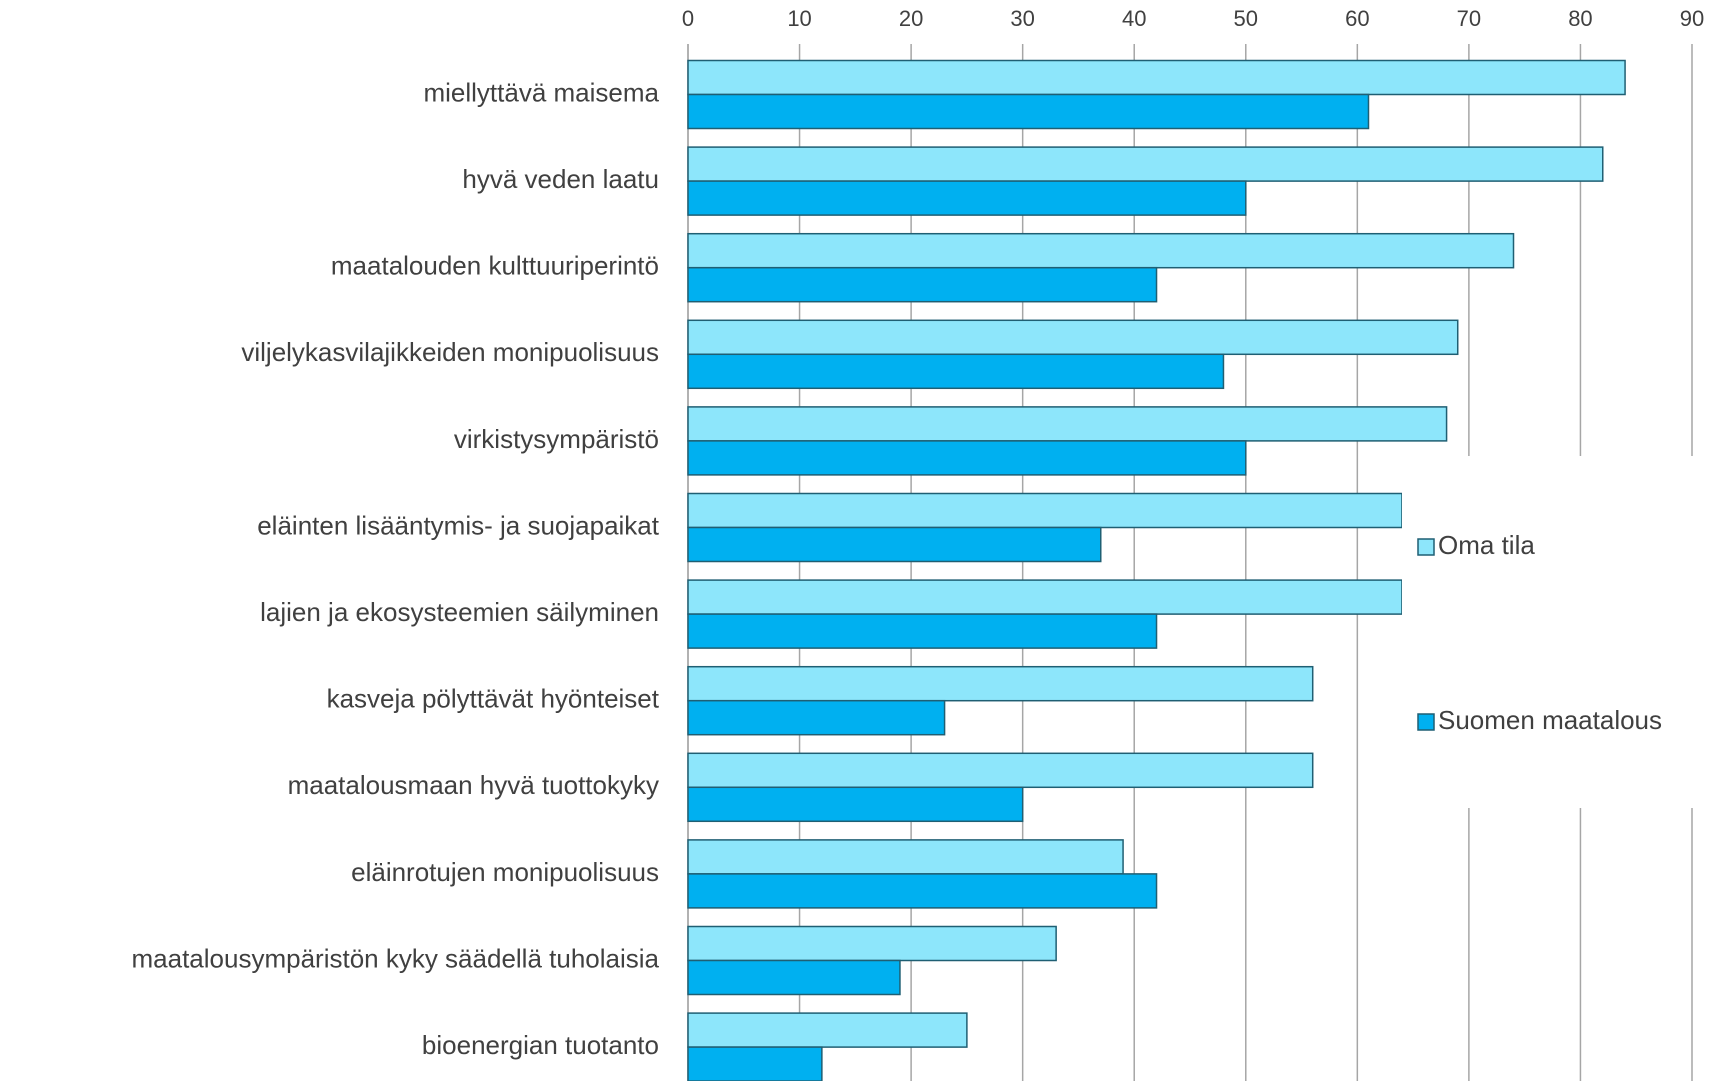 The height and width of the screenshot is (1086, 1723). I want to click on category-label: miellyttävä maisema, so click(541, 92).